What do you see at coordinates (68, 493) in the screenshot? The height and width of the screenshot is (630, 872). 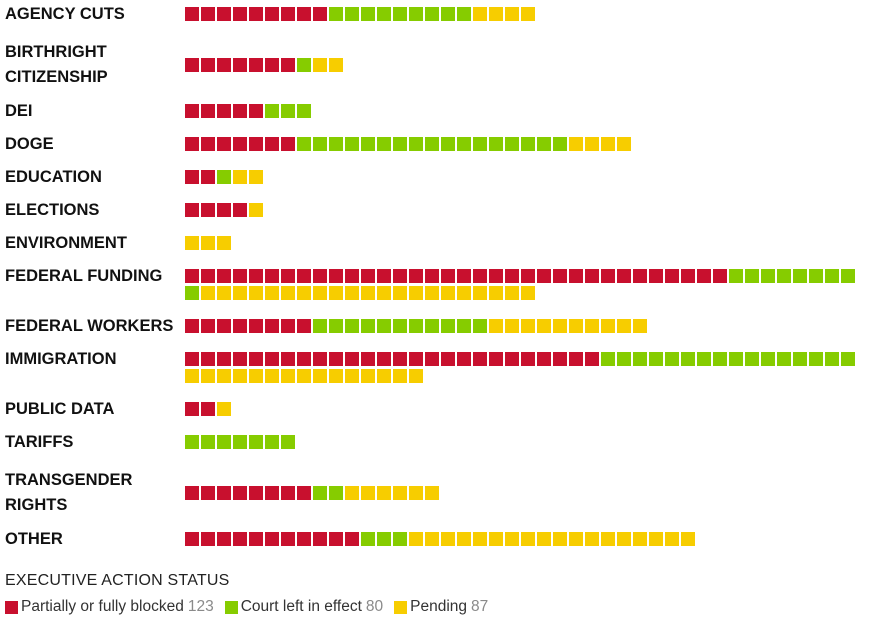 I see `category-label: TRANSGENDER RIGHTS` at bounding box center [68, 493].